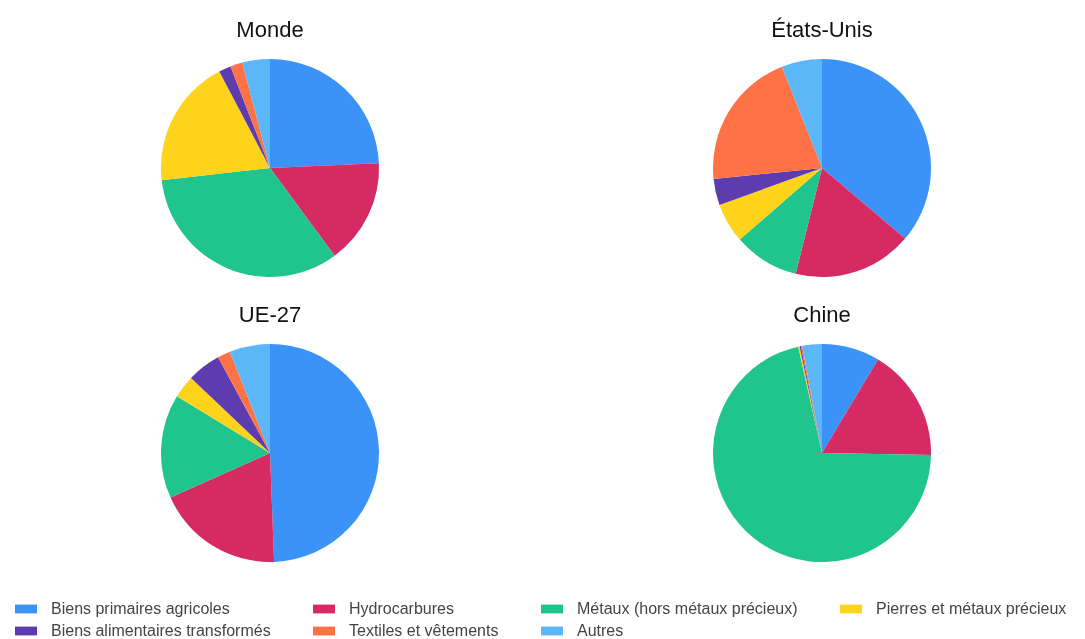  Describe the element at coordinates (270, 29) in the screenshot. I see `chart-title: Monde` at that location.